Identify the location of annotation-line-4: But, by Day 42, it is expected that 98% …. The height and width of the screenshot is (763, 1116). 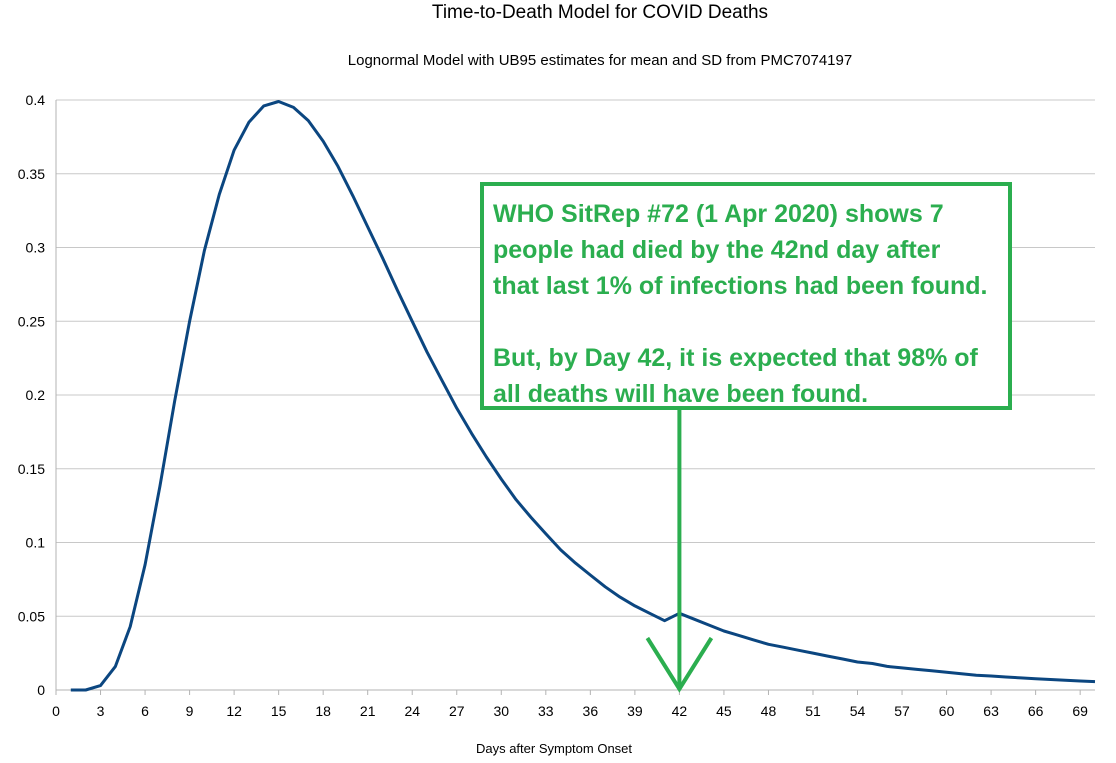
(736, 358).